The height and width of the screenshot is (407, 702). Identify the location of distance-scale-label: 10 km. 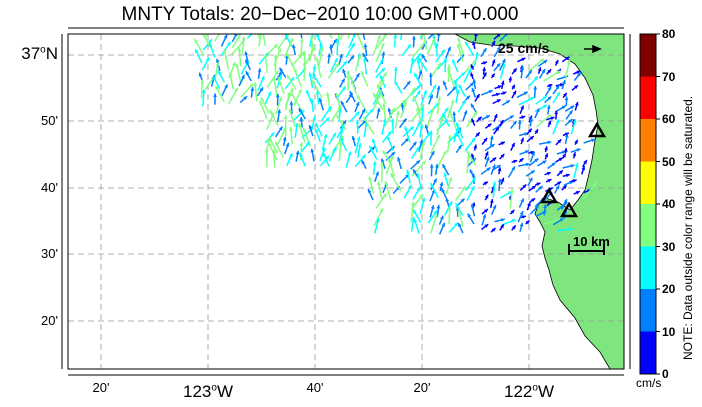
(591, 241).